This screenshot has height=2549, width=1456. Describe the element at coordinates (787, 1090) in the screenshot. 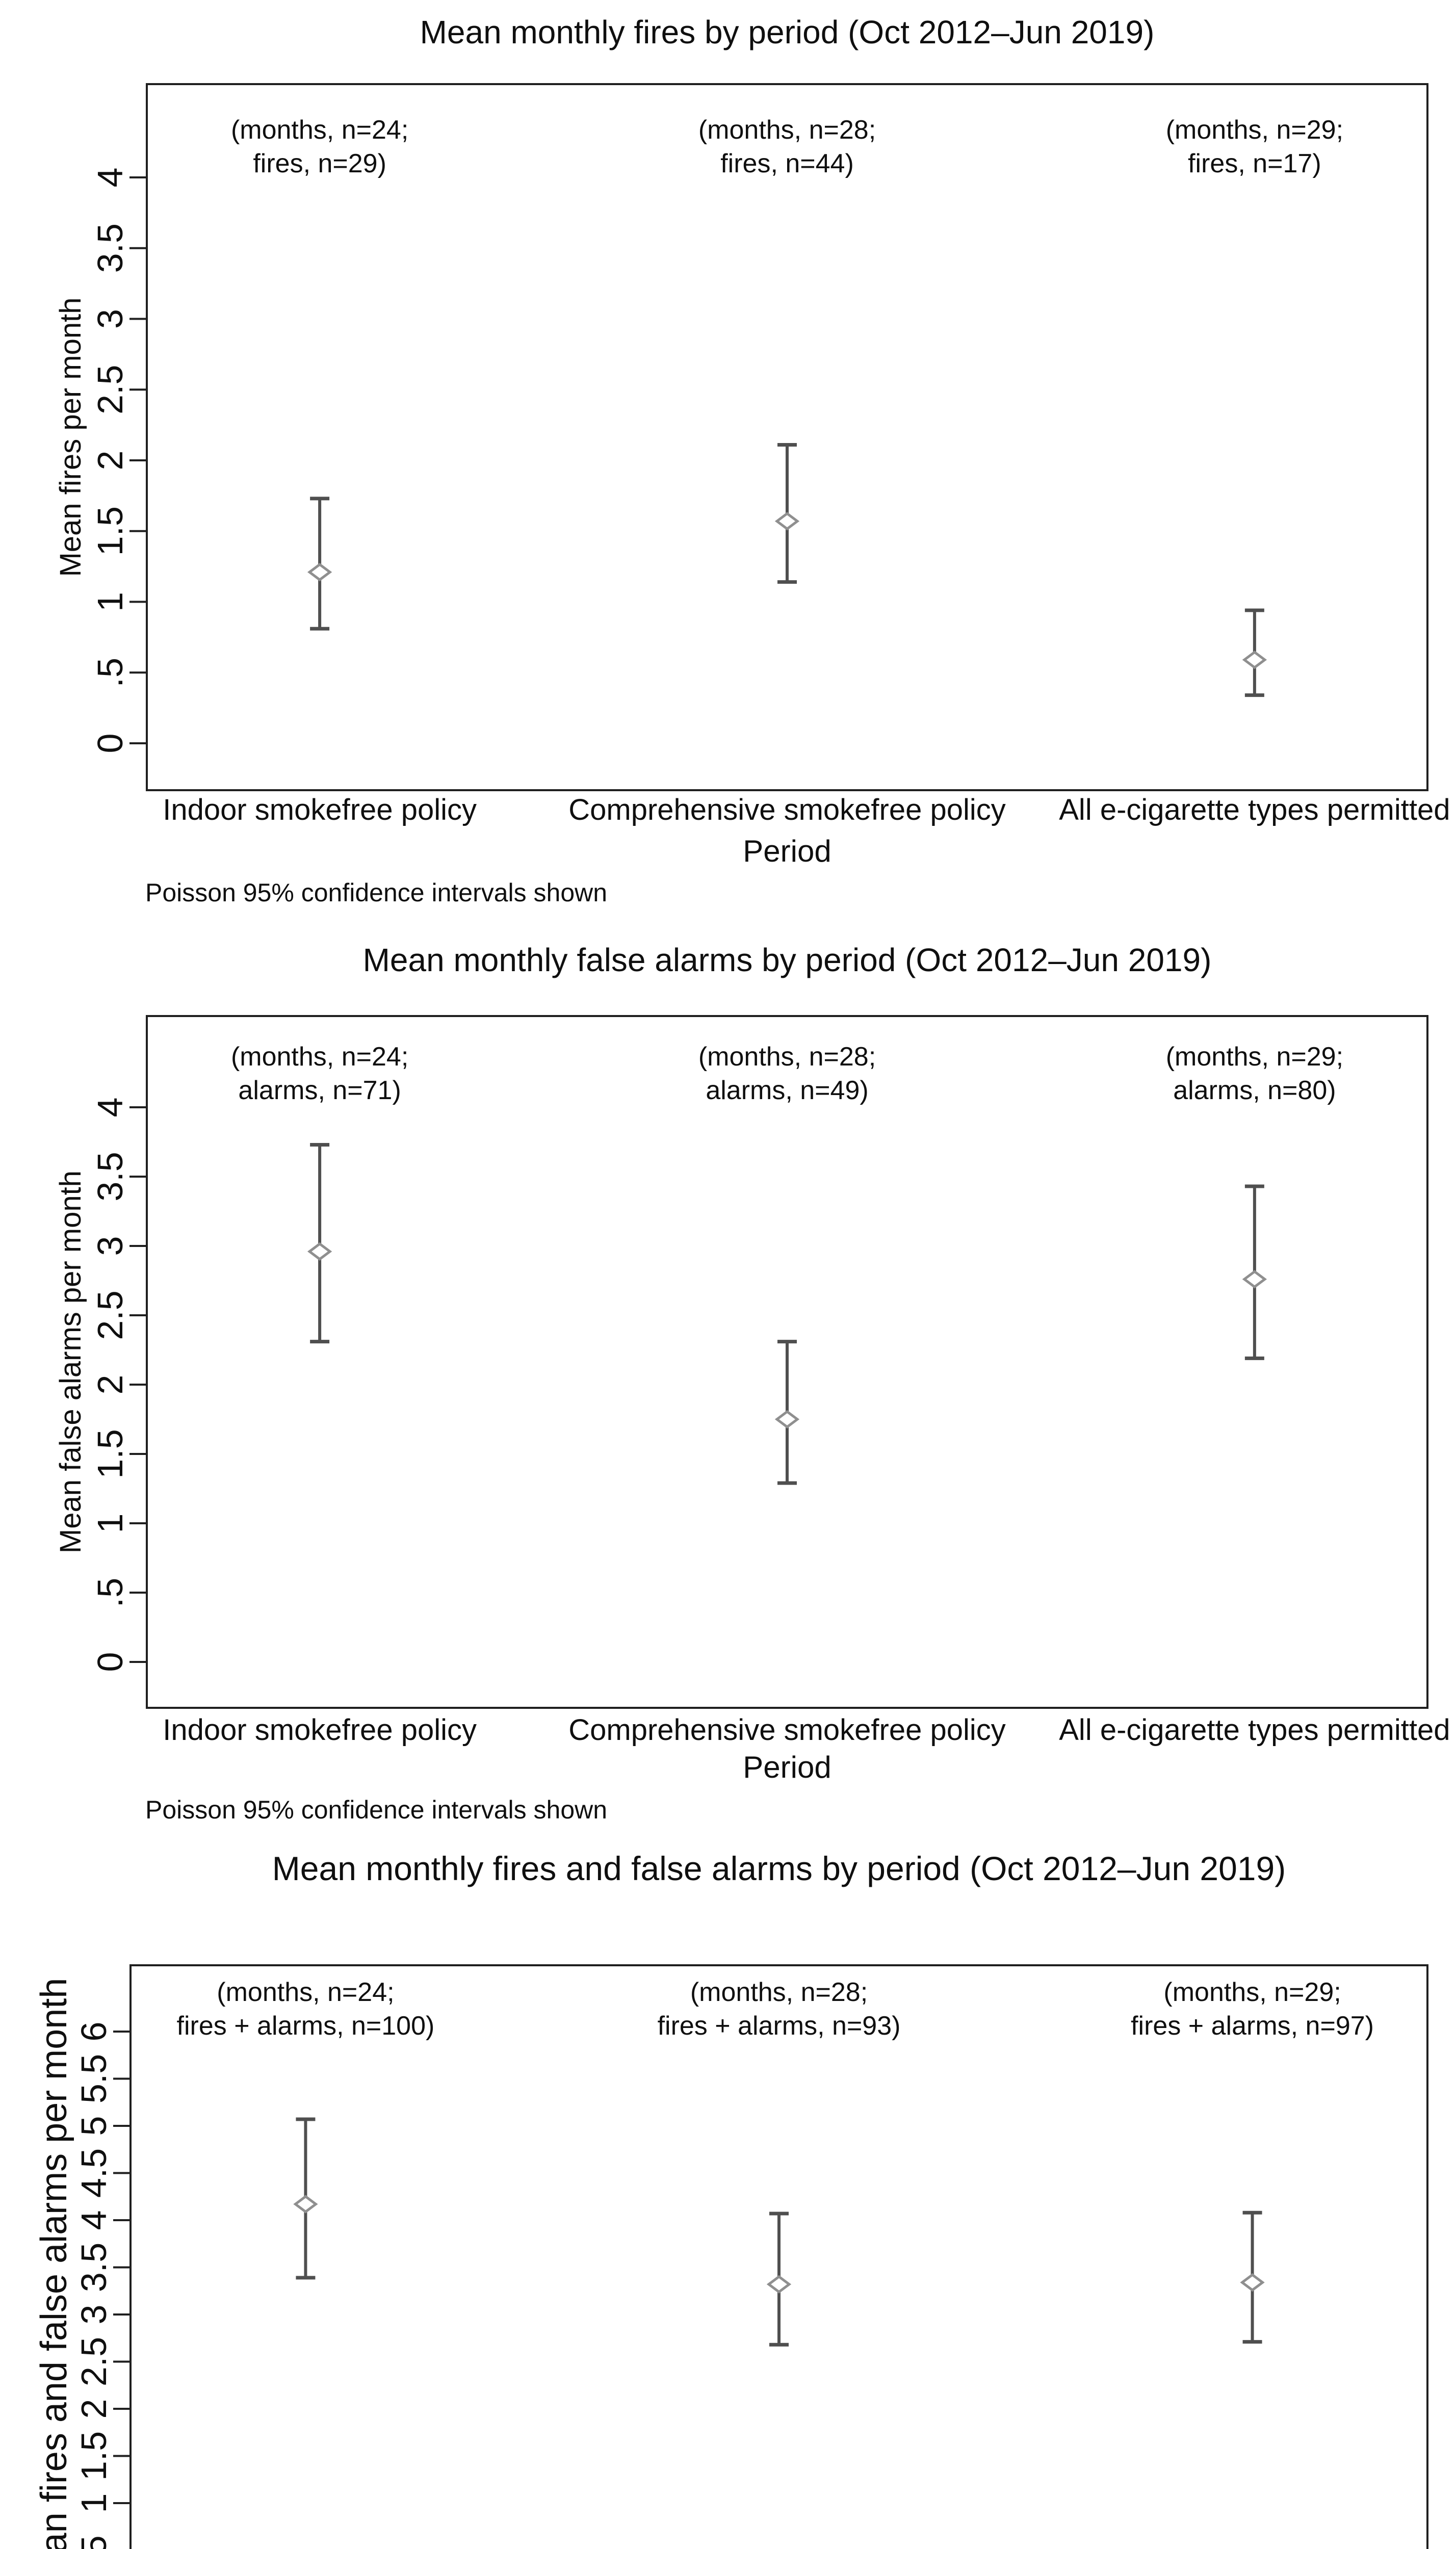

I see `annotation-line: alarms, n=49)` at that location.